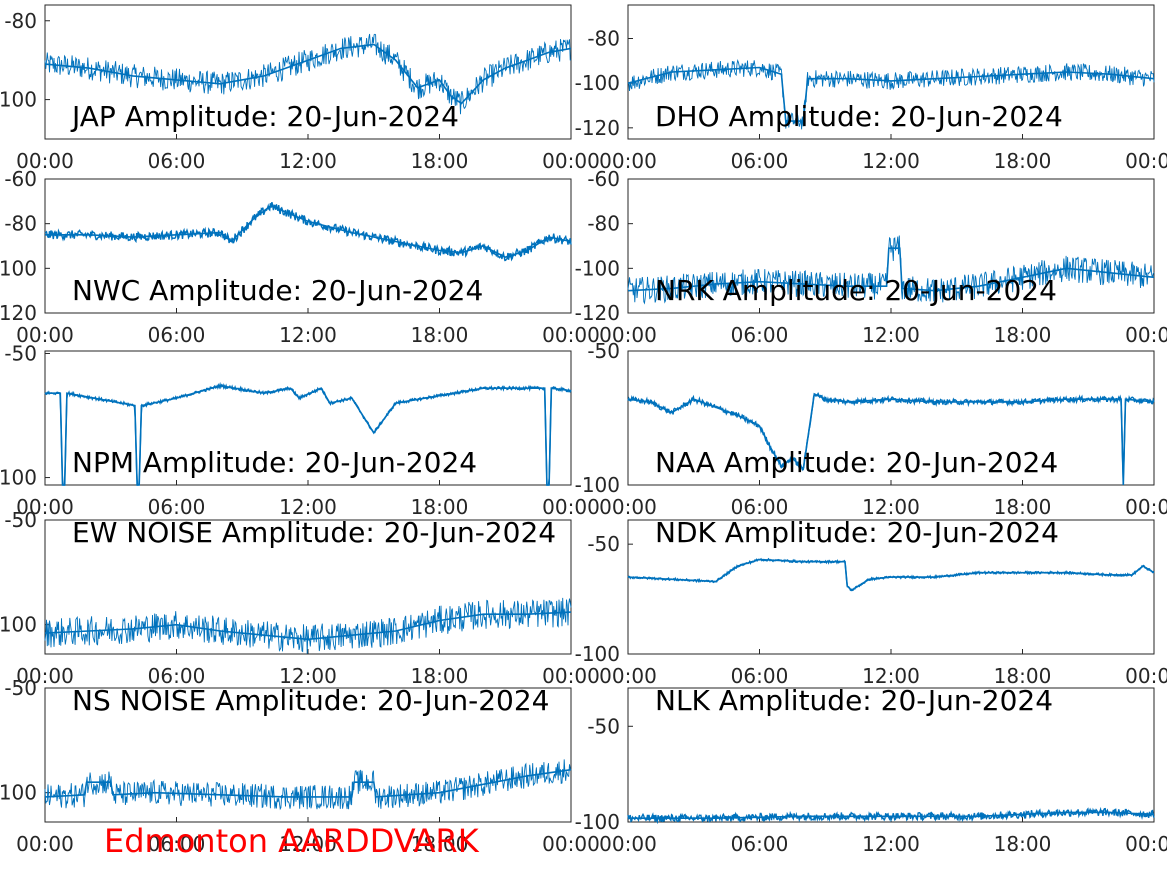  I want to click on chart-title: NPM Amplitude: 20-Jun-2024, so click(274, 462).